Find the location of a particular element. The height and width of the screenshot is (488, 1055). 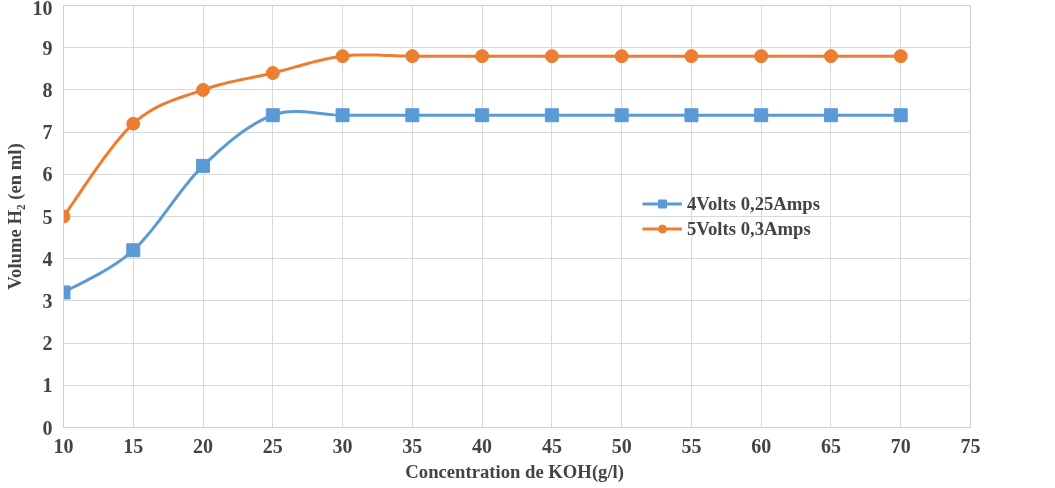

x-tick-label: 35 is located at coordinates (412, 445).